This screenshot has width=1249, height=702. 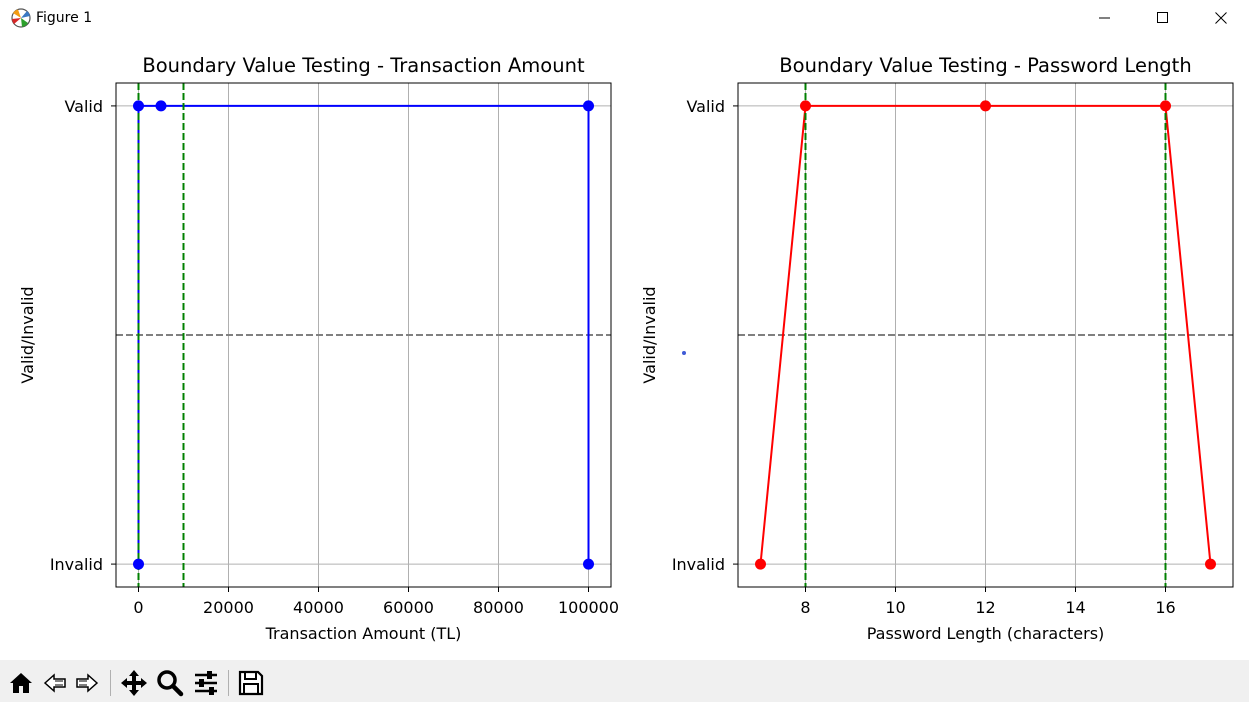 I want to click on pan-icon, so click(x=134, y=683).